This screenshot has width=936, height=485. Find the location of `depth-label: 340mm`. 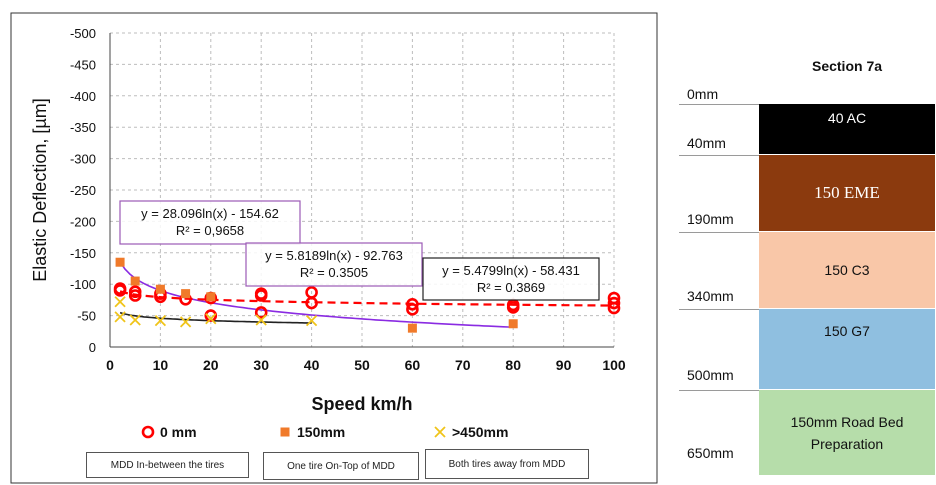

depth-label: 340mm is located at coordinates (710, 296).